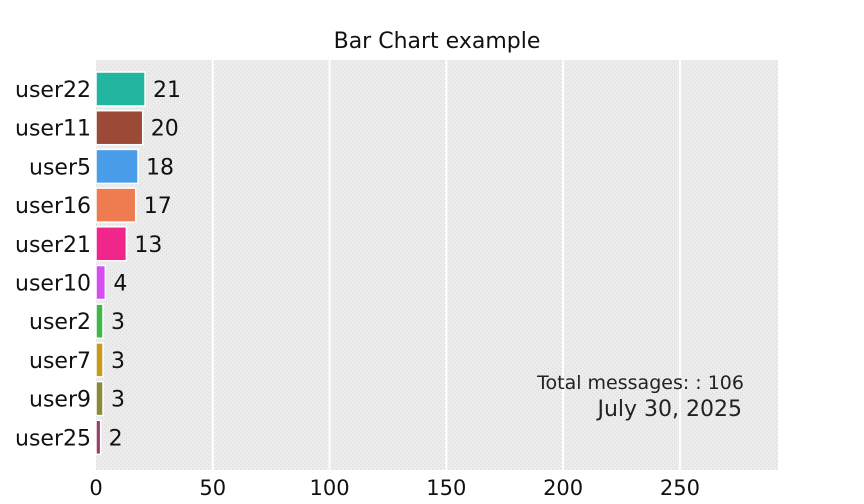 This screenshot has height=504, width=864. Describe the element at coordinates (563, 488) in the screenshot. I see `x-tick-label: 200` at that location.